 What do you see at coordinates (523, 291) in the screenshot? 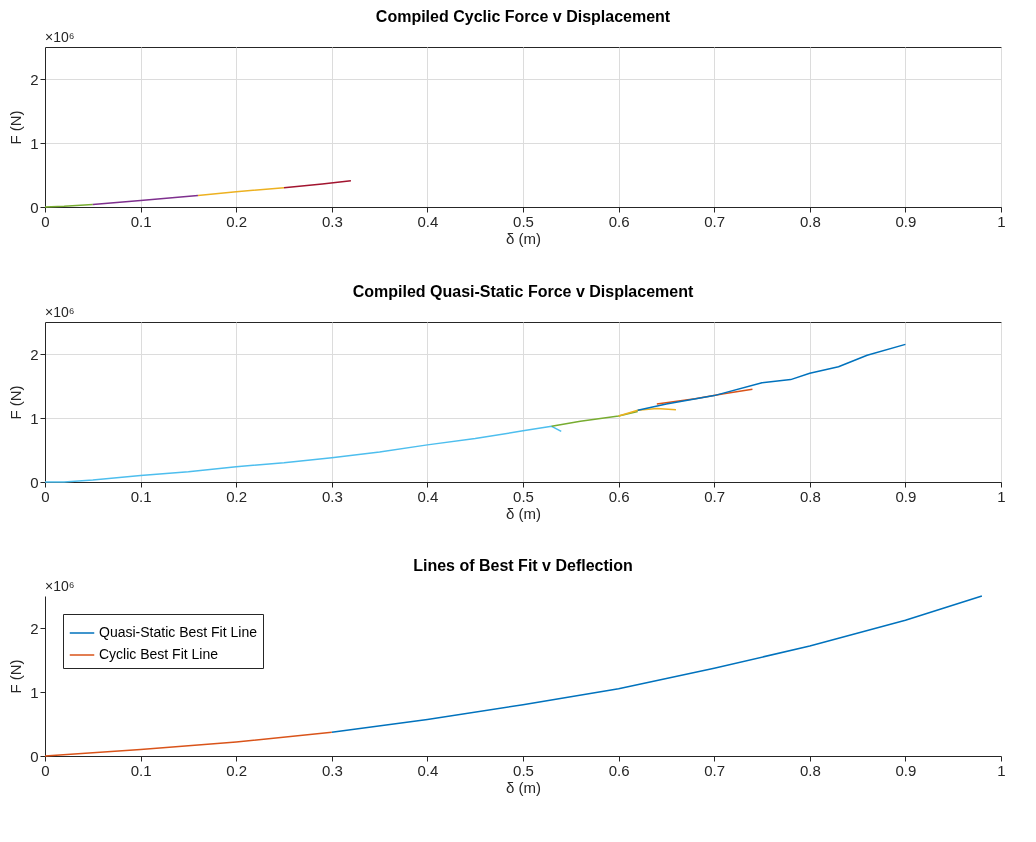
I see `chart-title: Compiled Quasi-Static Force v Displacement` at bounding box center [523, 291].